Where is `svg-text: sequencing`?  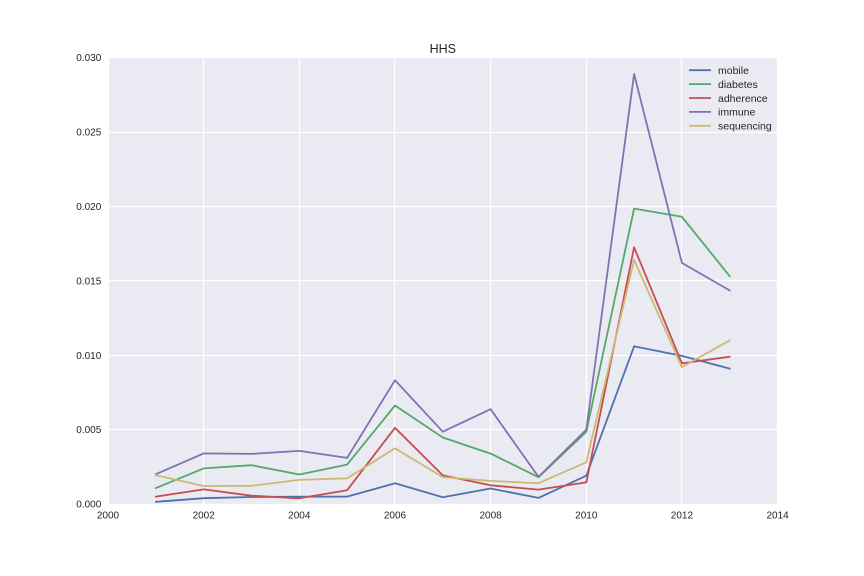 svg-text: sequencing is located at coordinates (745, 127).